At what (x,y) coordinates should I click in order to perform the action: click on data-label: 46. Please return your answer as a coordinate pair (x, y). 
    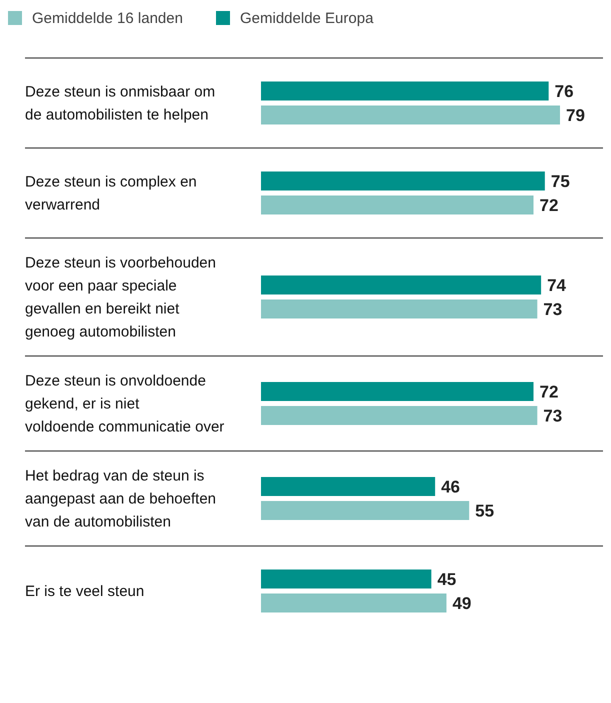
    Looking at the image, I should click on (450, 487).